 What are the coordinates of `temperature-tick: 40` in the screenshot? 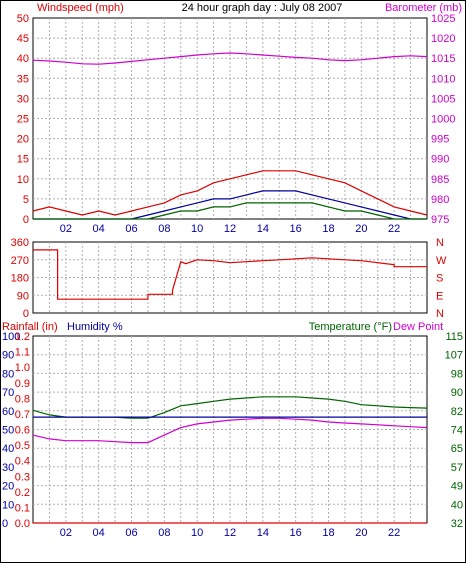 It's located at (457, 505).